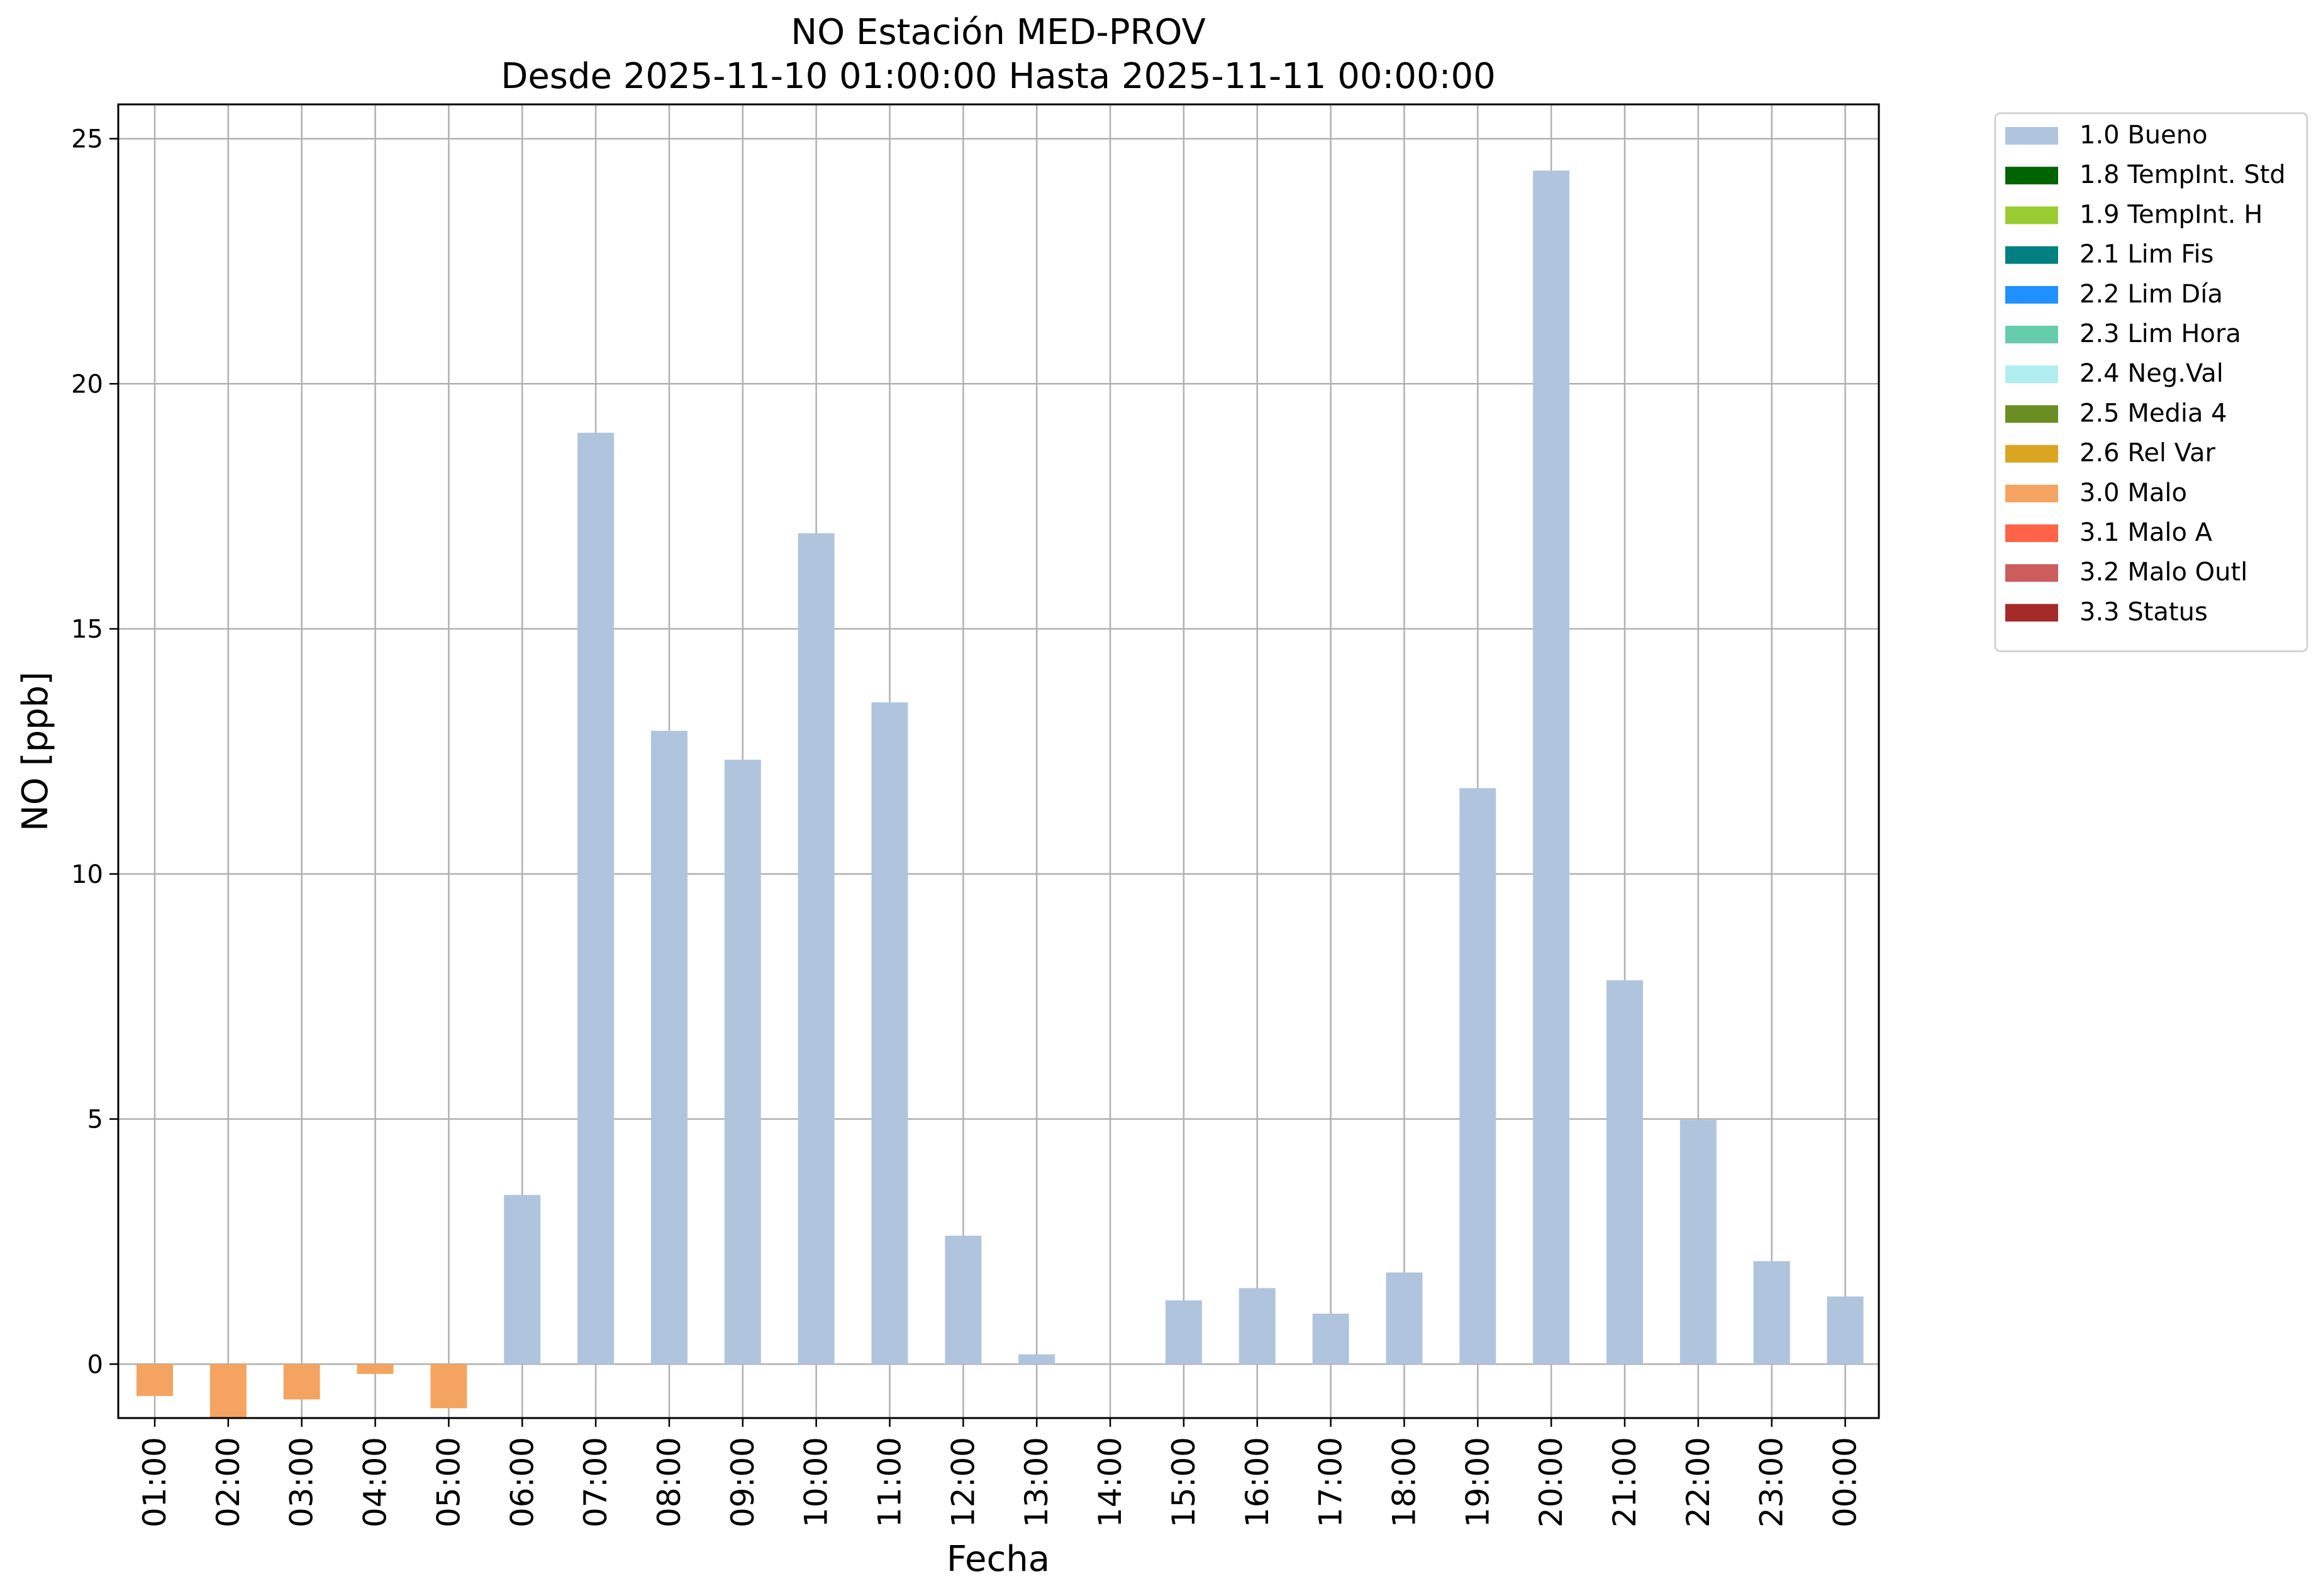 The height and width of the screenshot is (1596, 2316). I want to click on legend-label: 2.5 Media 4, so click(2153, 413).